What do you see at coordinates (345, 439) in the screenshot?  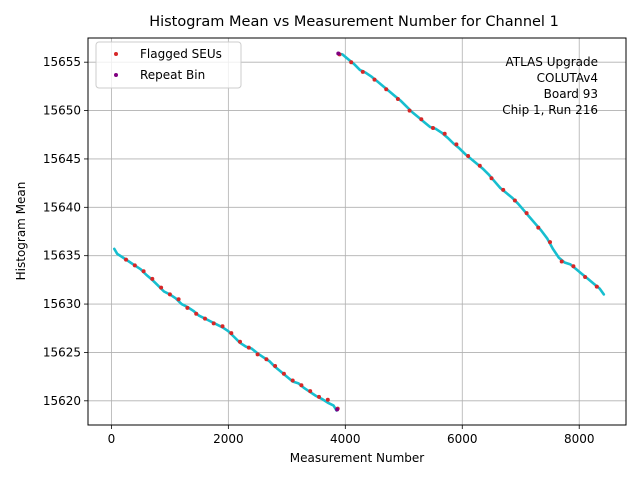 I see `x-tick-label: 4000` at bounding box center [345, 439].